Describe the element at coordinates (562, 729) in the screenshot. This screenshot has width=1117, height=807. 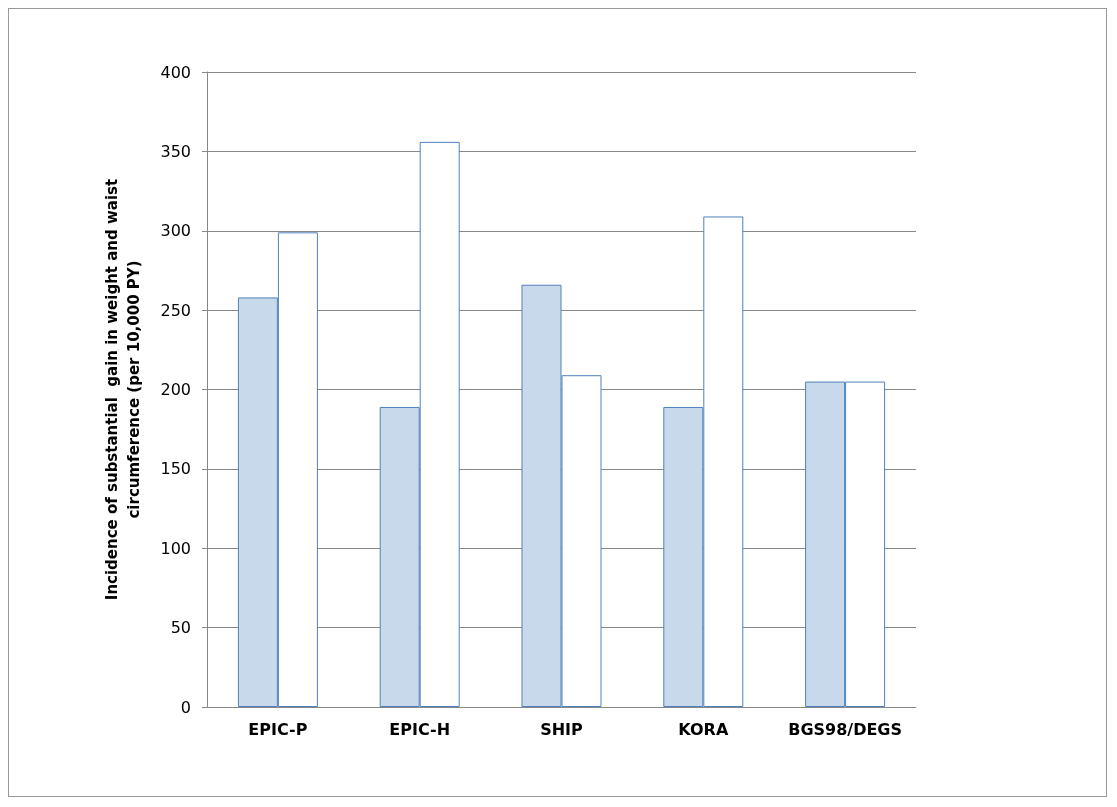
I see `x-tick-label: SHIP` at that location.